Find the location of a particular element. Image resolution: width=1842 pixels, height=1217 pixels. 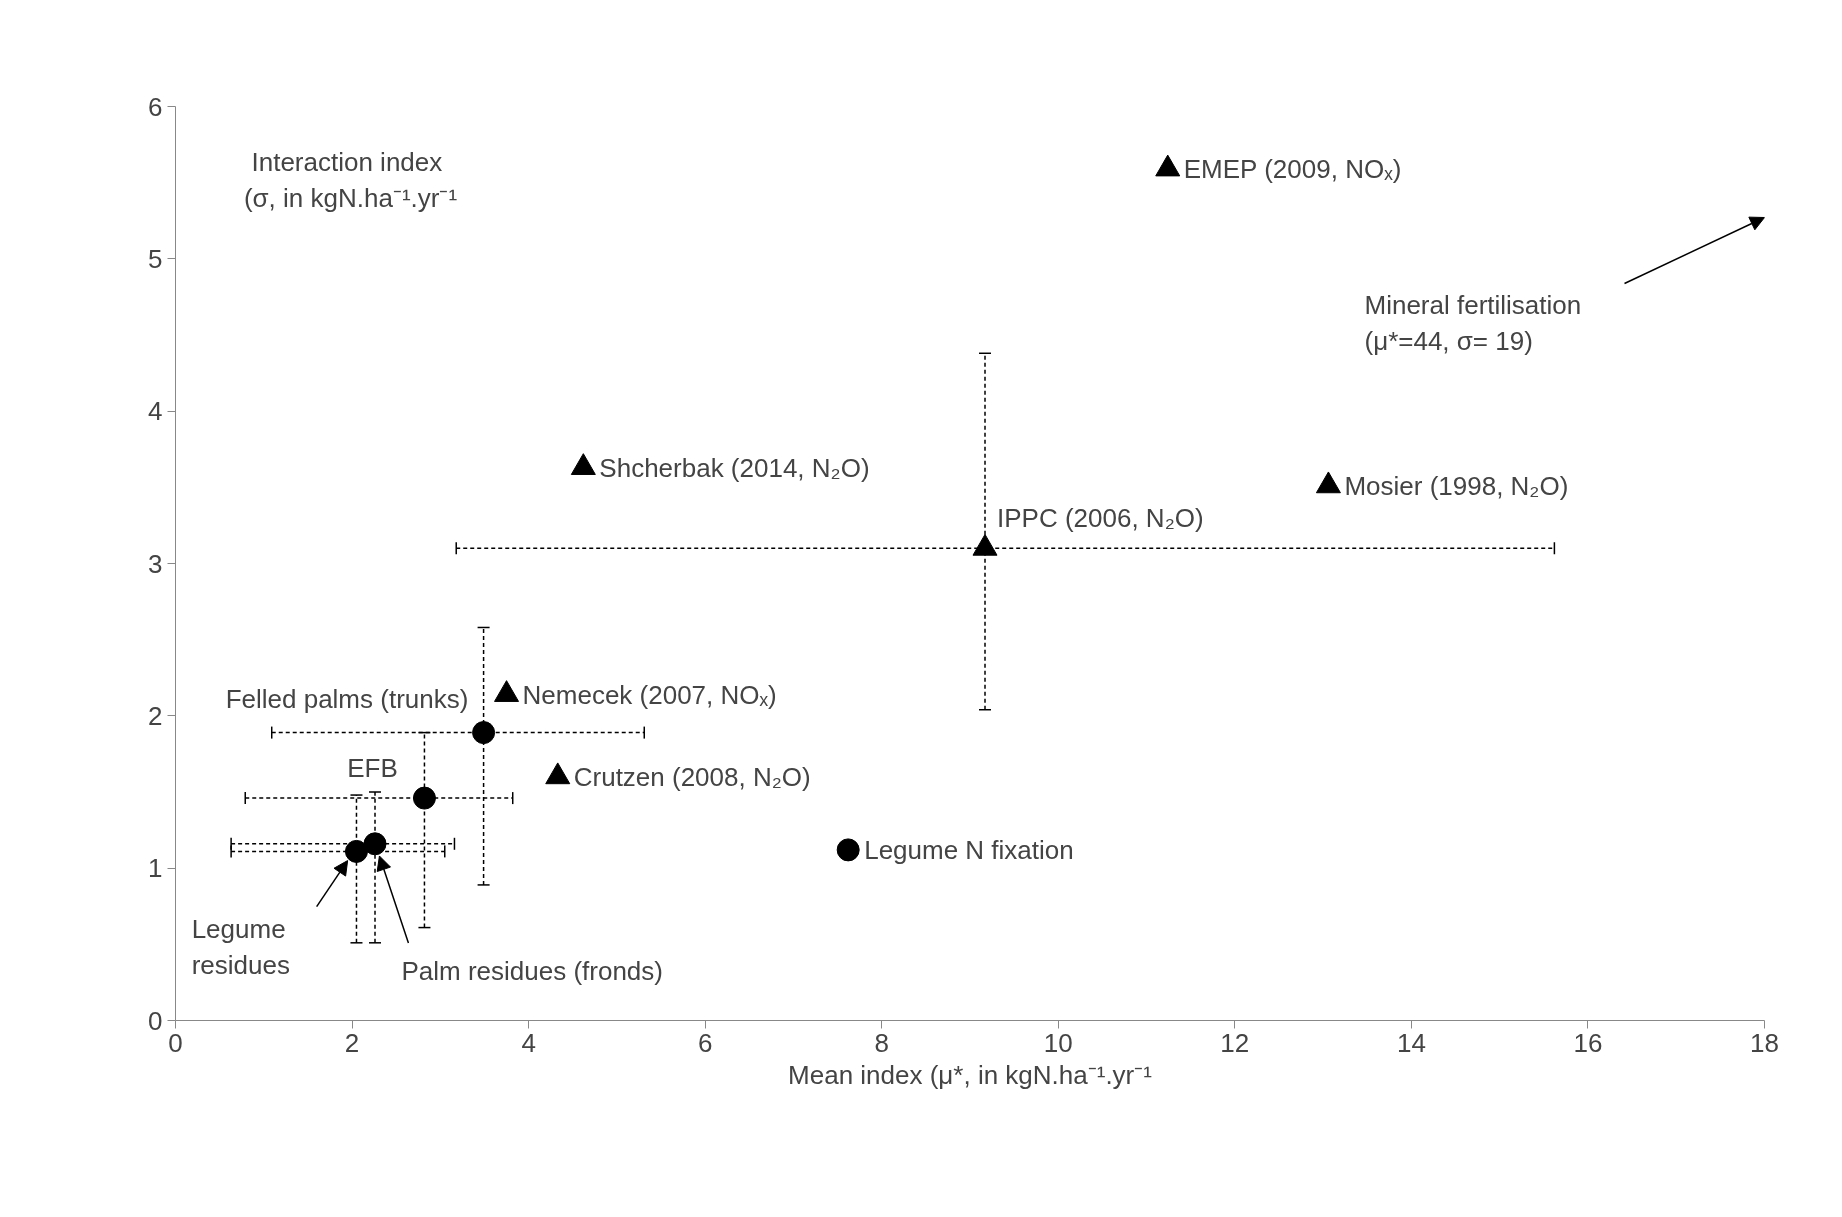

annotation: Crutzen (2008, N₂O) is located at coordinates (692, 776).